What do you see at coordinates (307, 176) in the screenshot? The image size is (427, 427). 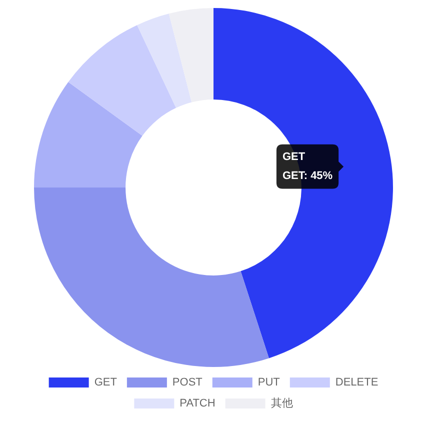 I see `data-label: GET: 45%` at bounding box center [307, 176].